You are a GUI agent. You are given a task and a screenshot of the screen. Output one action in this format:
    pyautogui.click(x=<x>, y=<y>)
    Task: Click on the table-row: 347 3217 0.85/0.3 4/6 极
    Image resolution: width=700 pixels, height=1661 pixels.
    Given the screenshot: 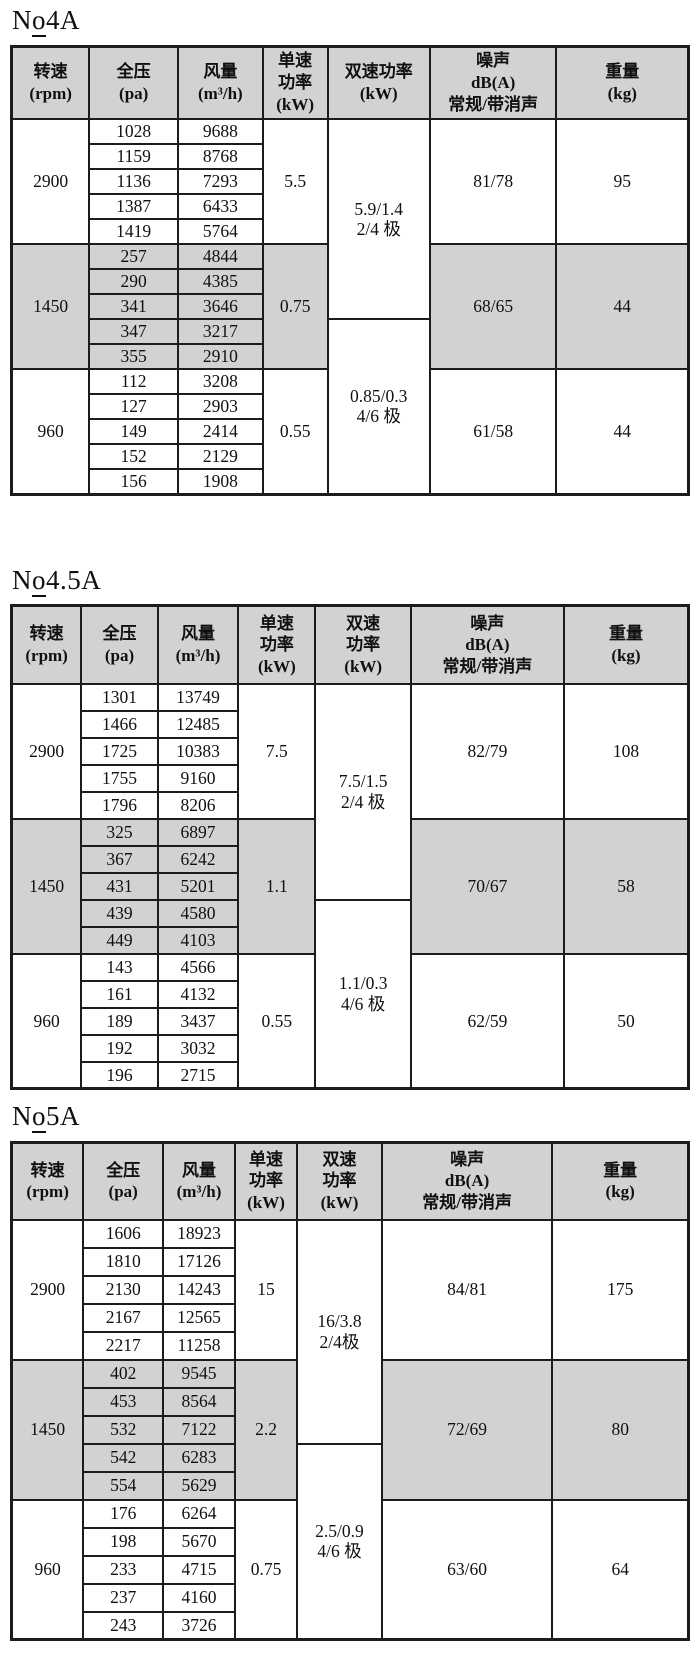 What is the action you would take?
    pyautogui.click(x=350, y=407)
    